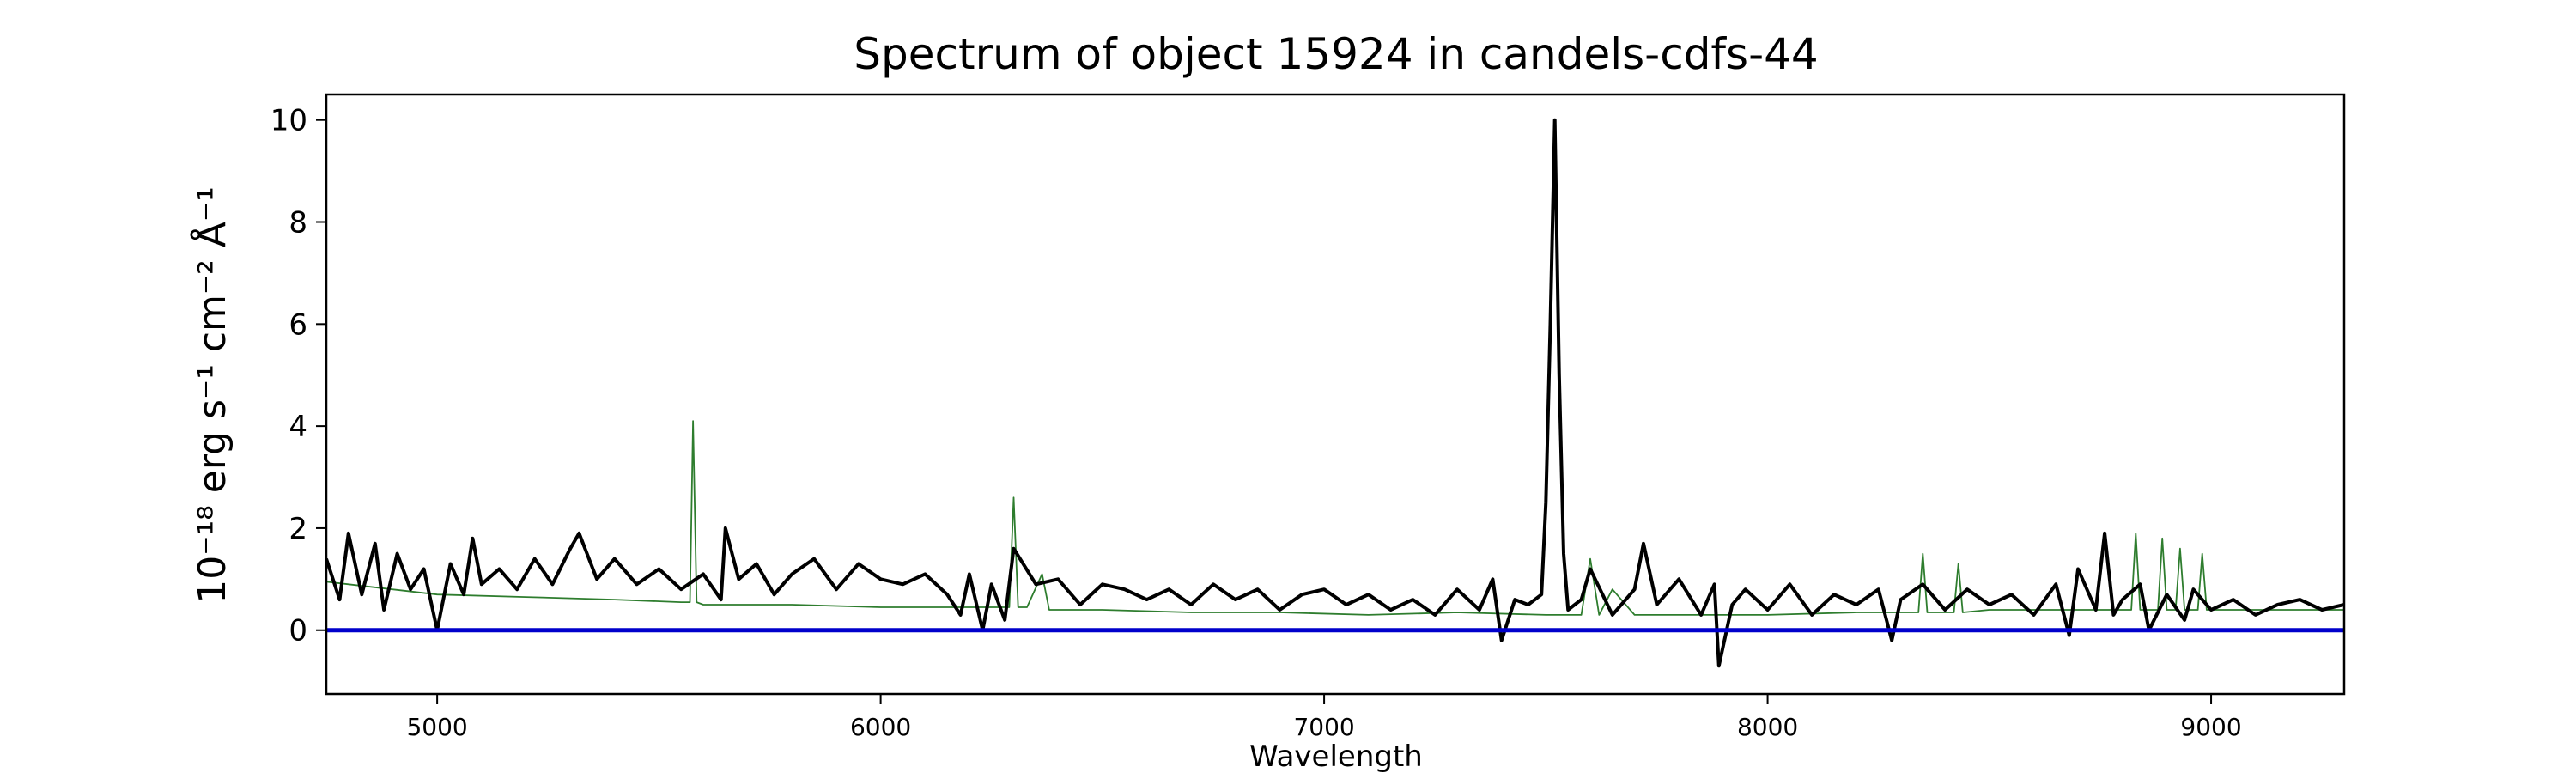  Describe the element at coordinates (298, 631) in the screenshot. I see `y-tick-label: 0` at that location.